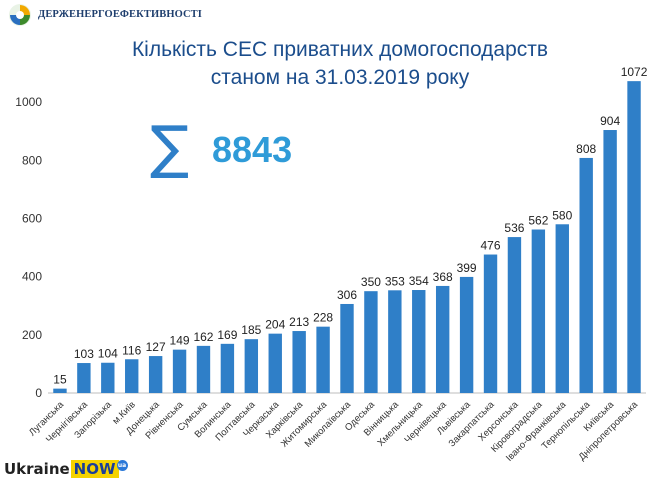 The height and width of the screenshot is (486, 650). What do you see at coordinates (32, 218) in the screenshot?
I see `y-tick-label: 600` at bounding box center [32, 218].